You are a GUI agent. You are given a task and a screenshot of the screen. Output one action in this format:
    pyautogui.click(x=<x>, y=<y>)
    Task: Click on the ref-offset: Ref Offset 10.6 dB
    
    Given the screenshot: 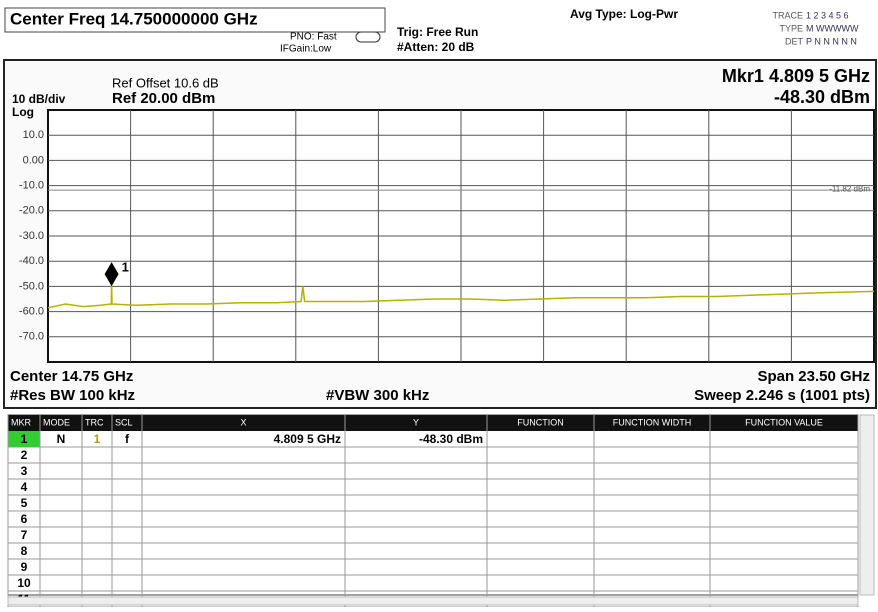 What is the action you would take?
    pyautogui.click(x=165, y=82)
    